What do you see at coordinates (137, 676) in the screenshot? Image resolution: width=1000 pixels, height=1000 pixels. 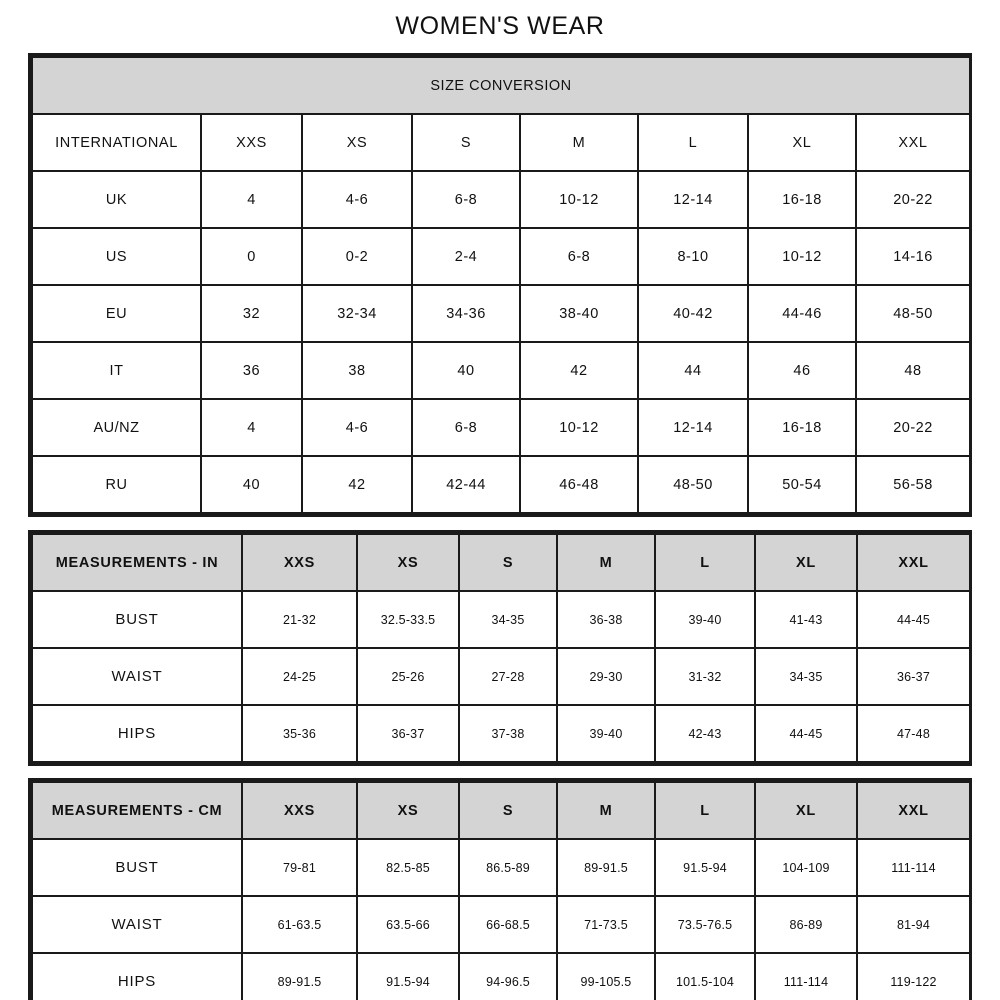 I see `row-label-waist: WAIST` at bounding box center [137, 676].